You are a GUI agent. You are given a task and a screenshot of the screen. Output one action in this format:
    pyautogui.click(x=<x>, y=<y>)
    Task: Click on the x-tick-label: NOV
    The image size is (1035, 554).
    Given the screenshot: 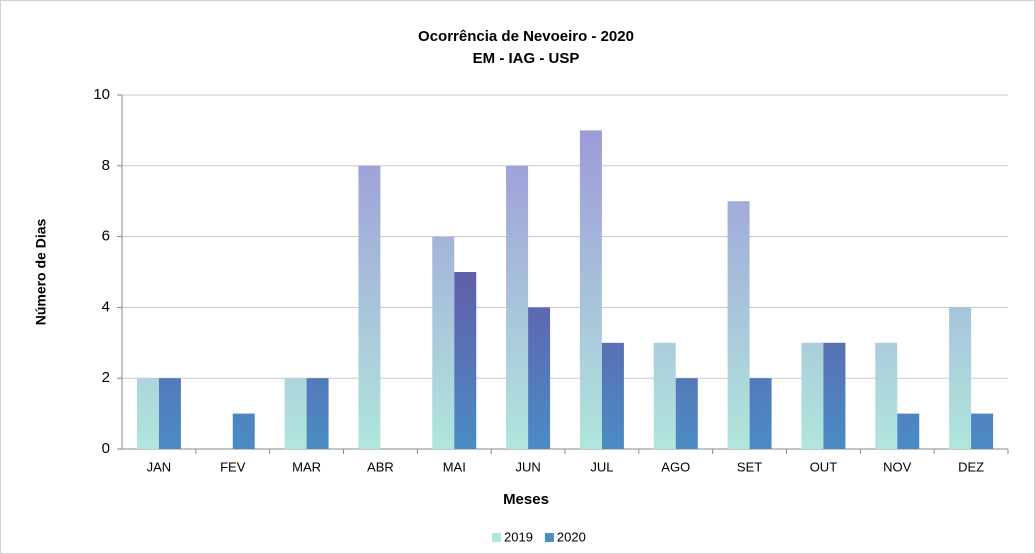 What is the action you would take?
    pyautogui.click(x=897, y=466)
    